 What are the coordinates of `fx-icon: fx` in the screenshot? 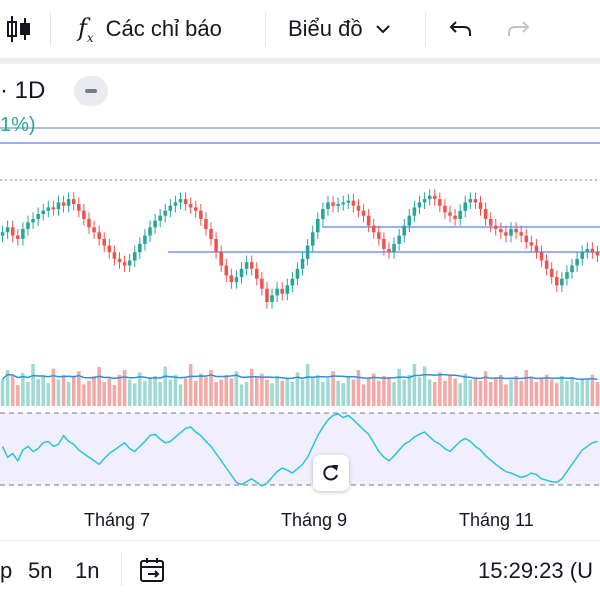 It's located at (86, 29).